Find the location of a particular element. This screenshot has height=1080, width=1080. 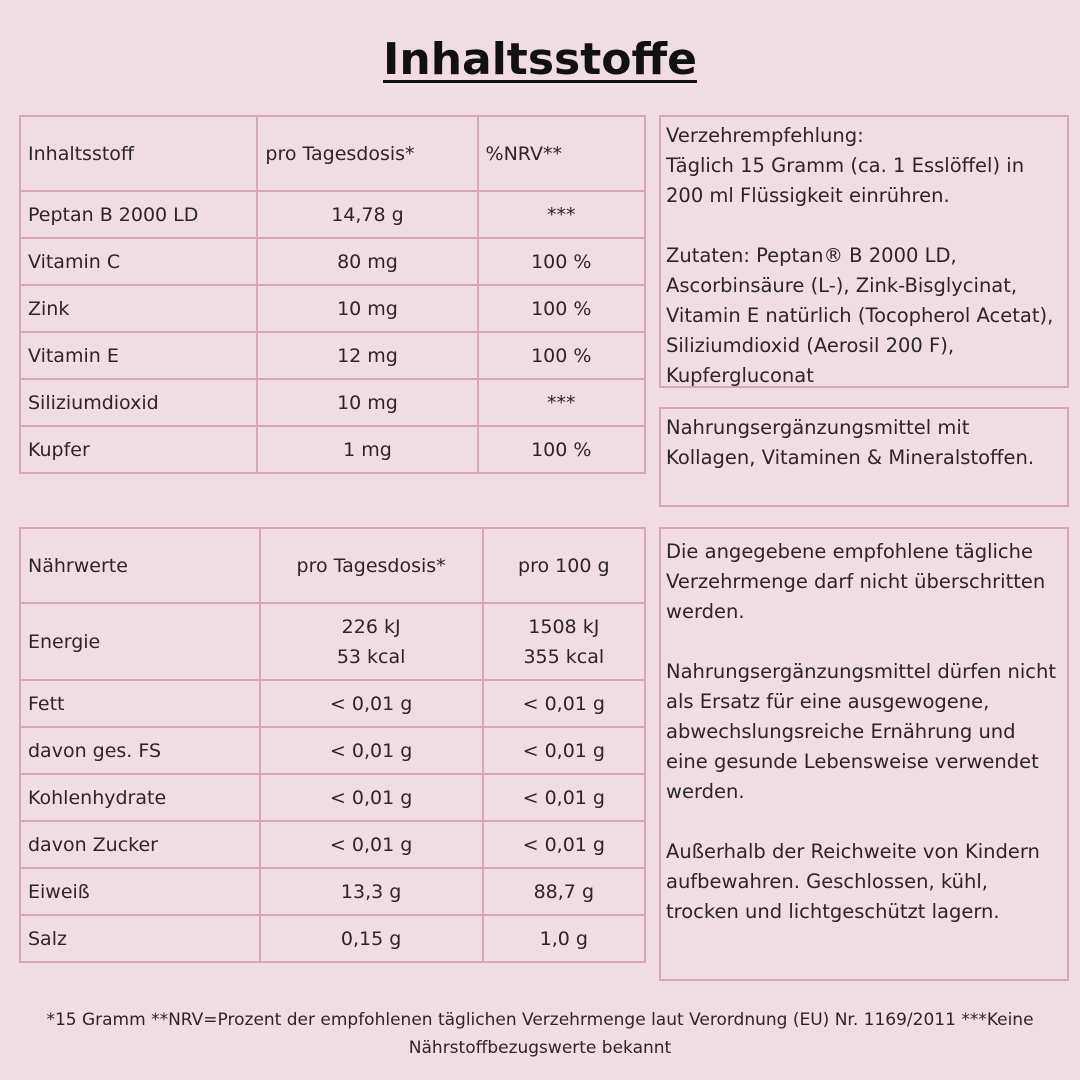

table-cell: 14,78 g is located at coordinates (367, 214).